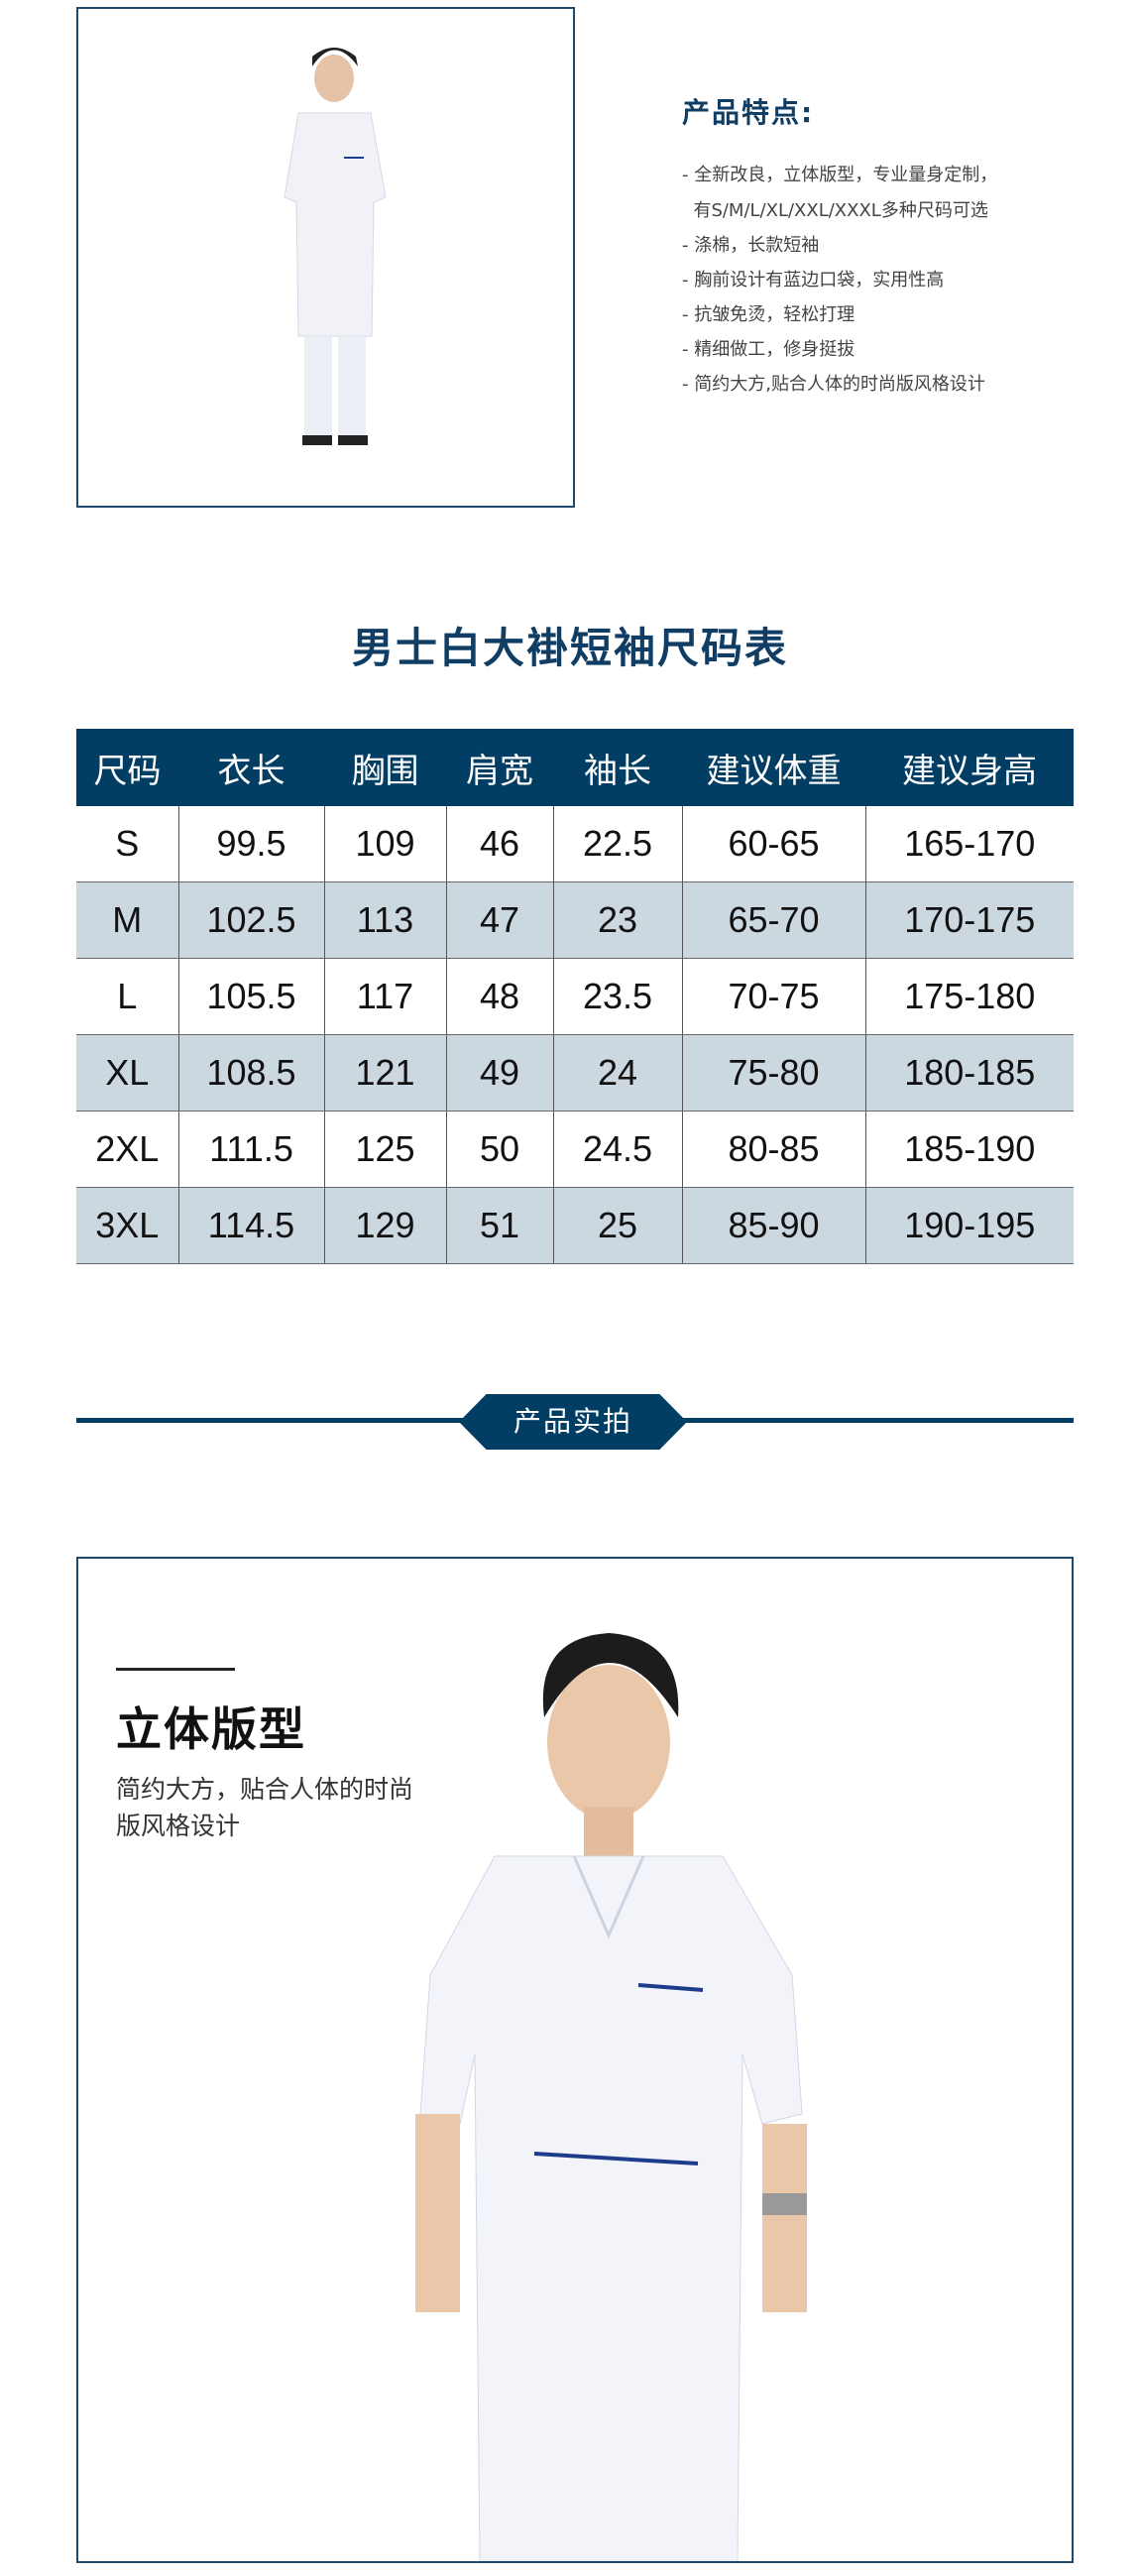 The height and width of the screenshot is (2576, 1140). Describe the element at coordinates (499, 1225) in the screenshot. I see `table-cell: 51` at that location.